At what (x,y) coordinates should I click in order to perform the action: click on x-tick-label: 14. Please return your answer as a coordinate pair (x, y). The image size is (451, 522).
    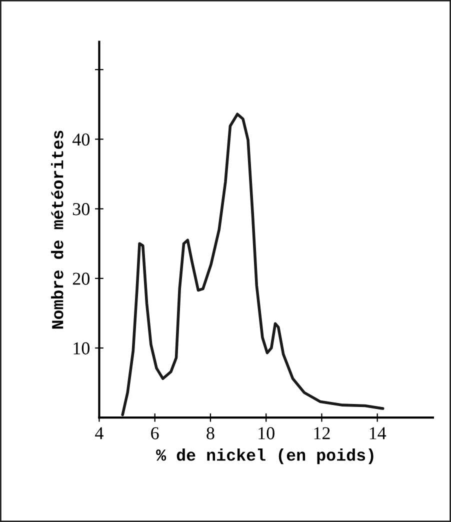
    Looking at the image, I should click on (378, 433).